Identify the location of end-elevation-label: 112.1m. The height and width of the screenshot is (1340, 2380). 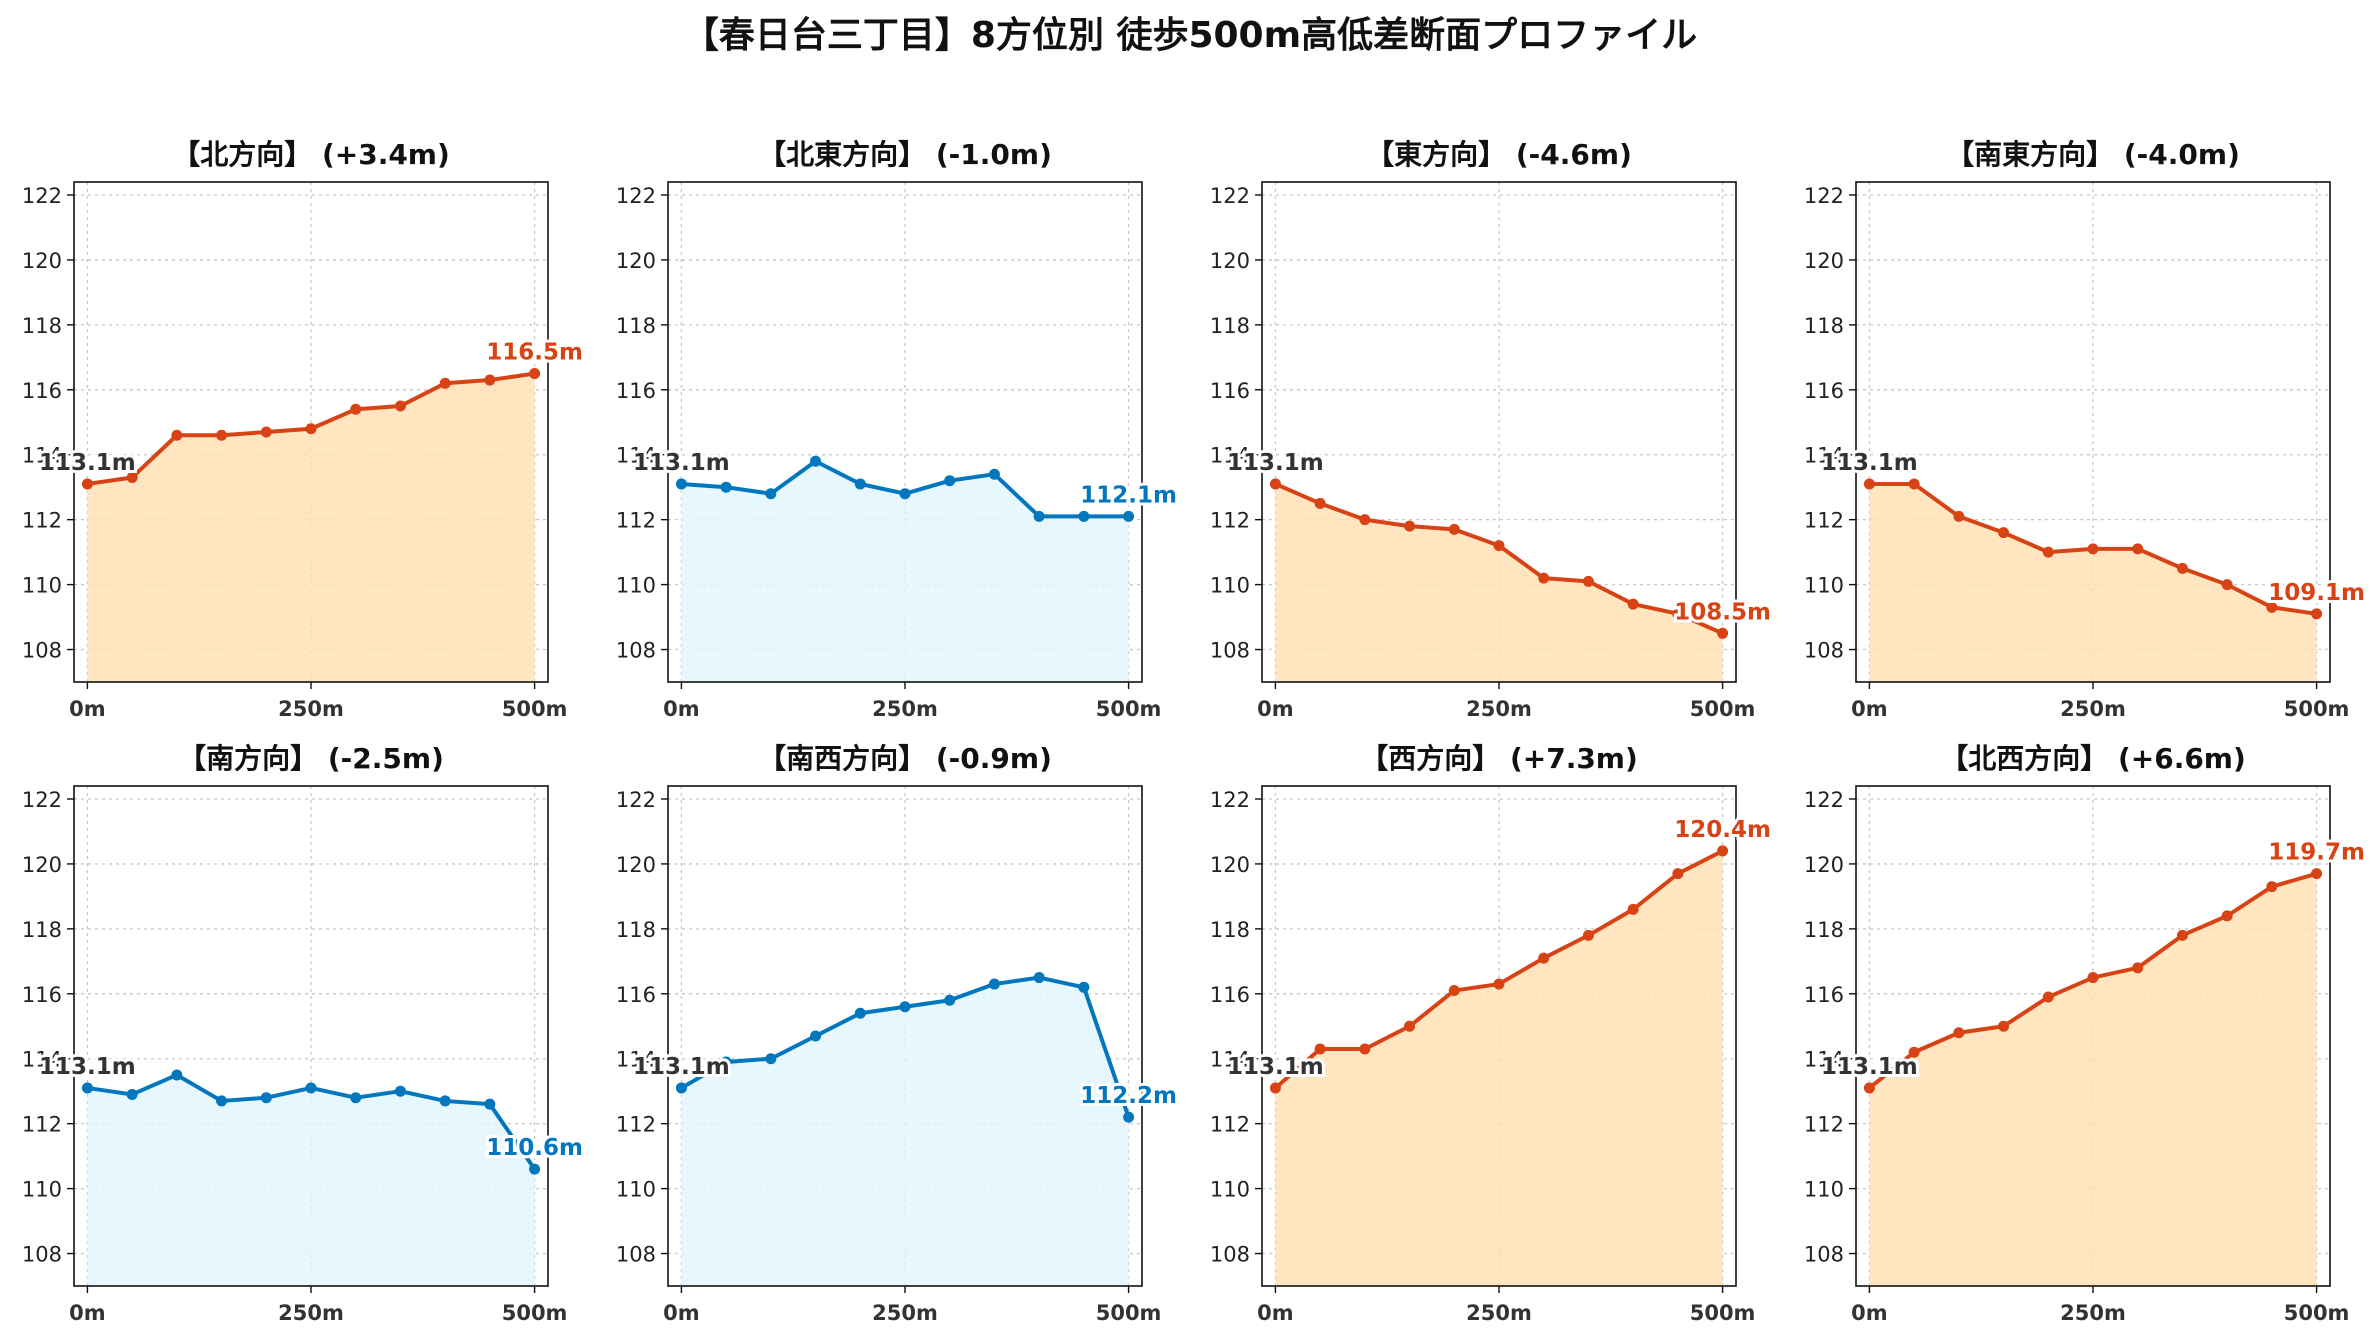
(1128, 495).